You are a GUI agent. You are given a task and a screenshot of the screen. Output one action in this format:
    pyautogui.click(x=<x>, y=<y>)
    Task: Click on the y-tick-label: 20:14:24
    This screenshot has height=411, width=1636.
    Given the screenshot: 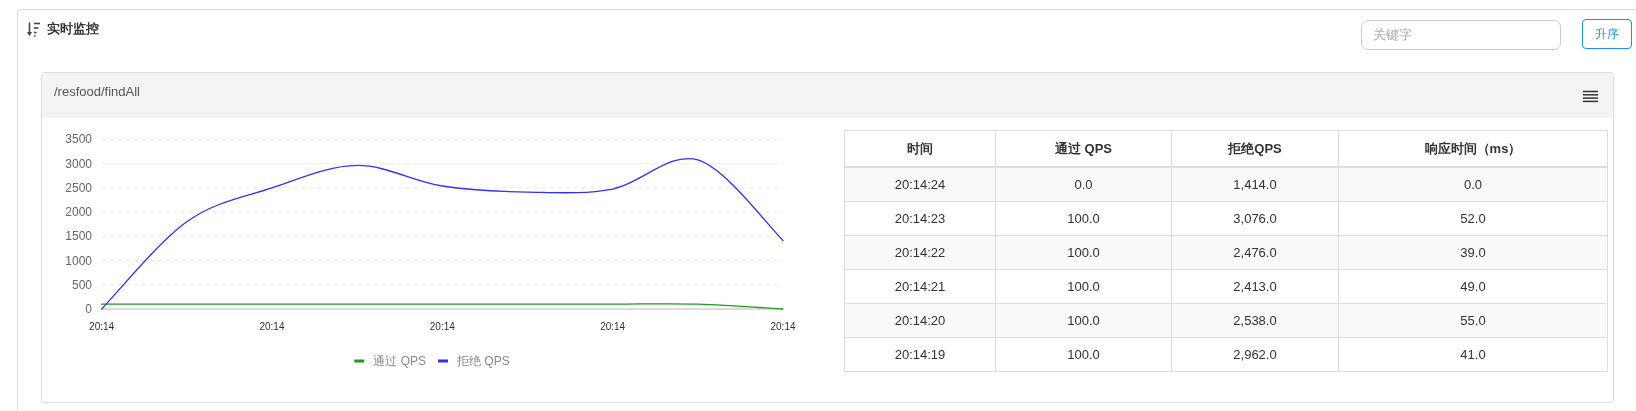 What is the action you would take?
    pyautogui.click(x=920, y=184)
    